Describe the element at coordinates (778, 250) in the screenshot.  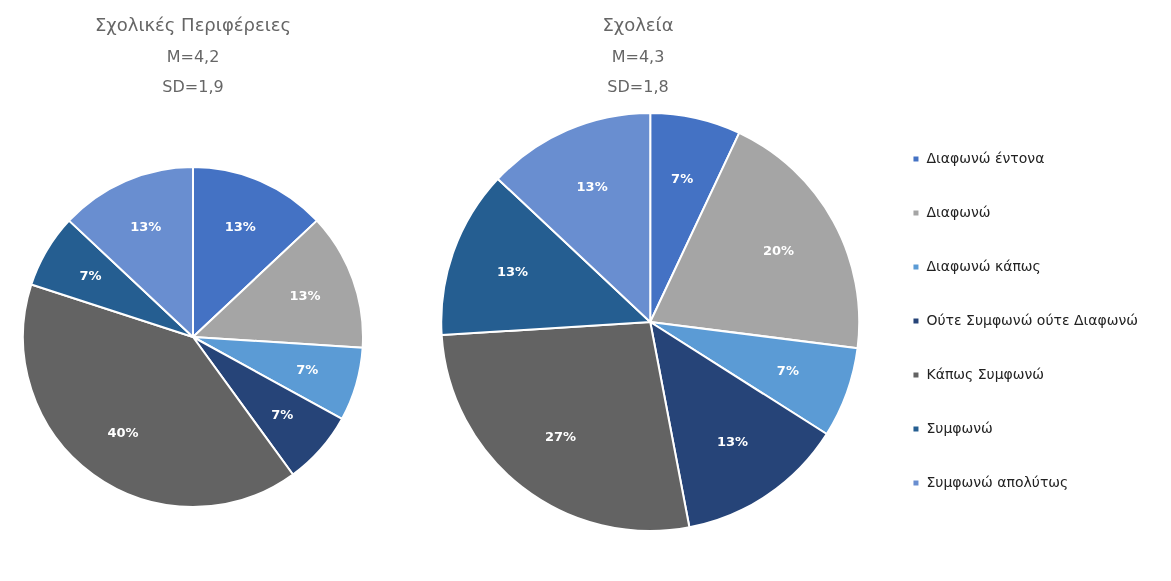
I see `data-label: 20%` at that location.